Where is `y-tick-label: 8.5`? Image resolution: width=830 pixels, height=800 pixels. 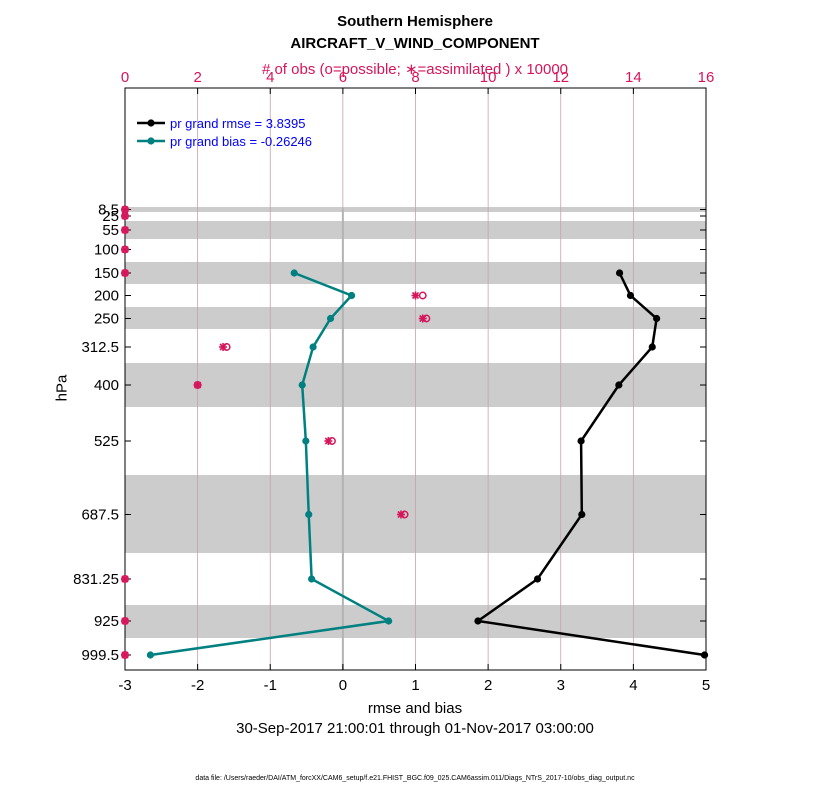 y-tick-label: 8.5 is located at coordinates (108, 210).